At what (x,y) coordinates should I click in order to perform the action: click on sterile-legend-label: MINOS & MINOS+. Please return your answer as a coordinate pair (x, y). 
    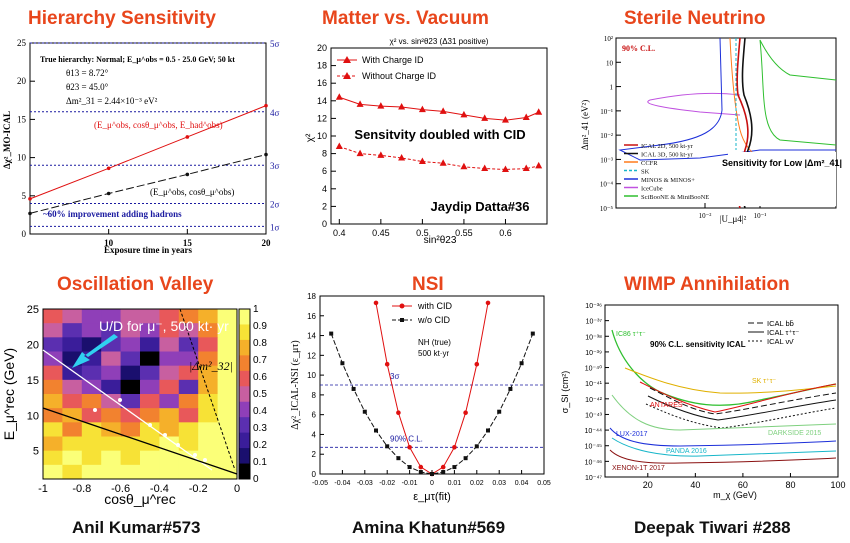
    Looking at the image, I should click on (668, 180).